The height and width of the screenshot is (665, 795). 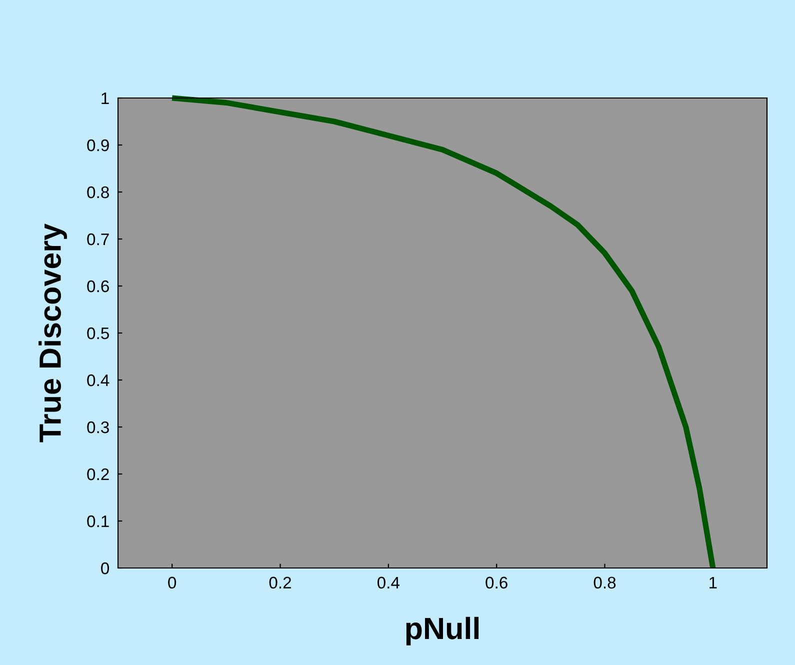 What do you see at coordinates (105, 98) in the screenshot?
I see `y-tick-label: 1` at bounding box center [105, 98].